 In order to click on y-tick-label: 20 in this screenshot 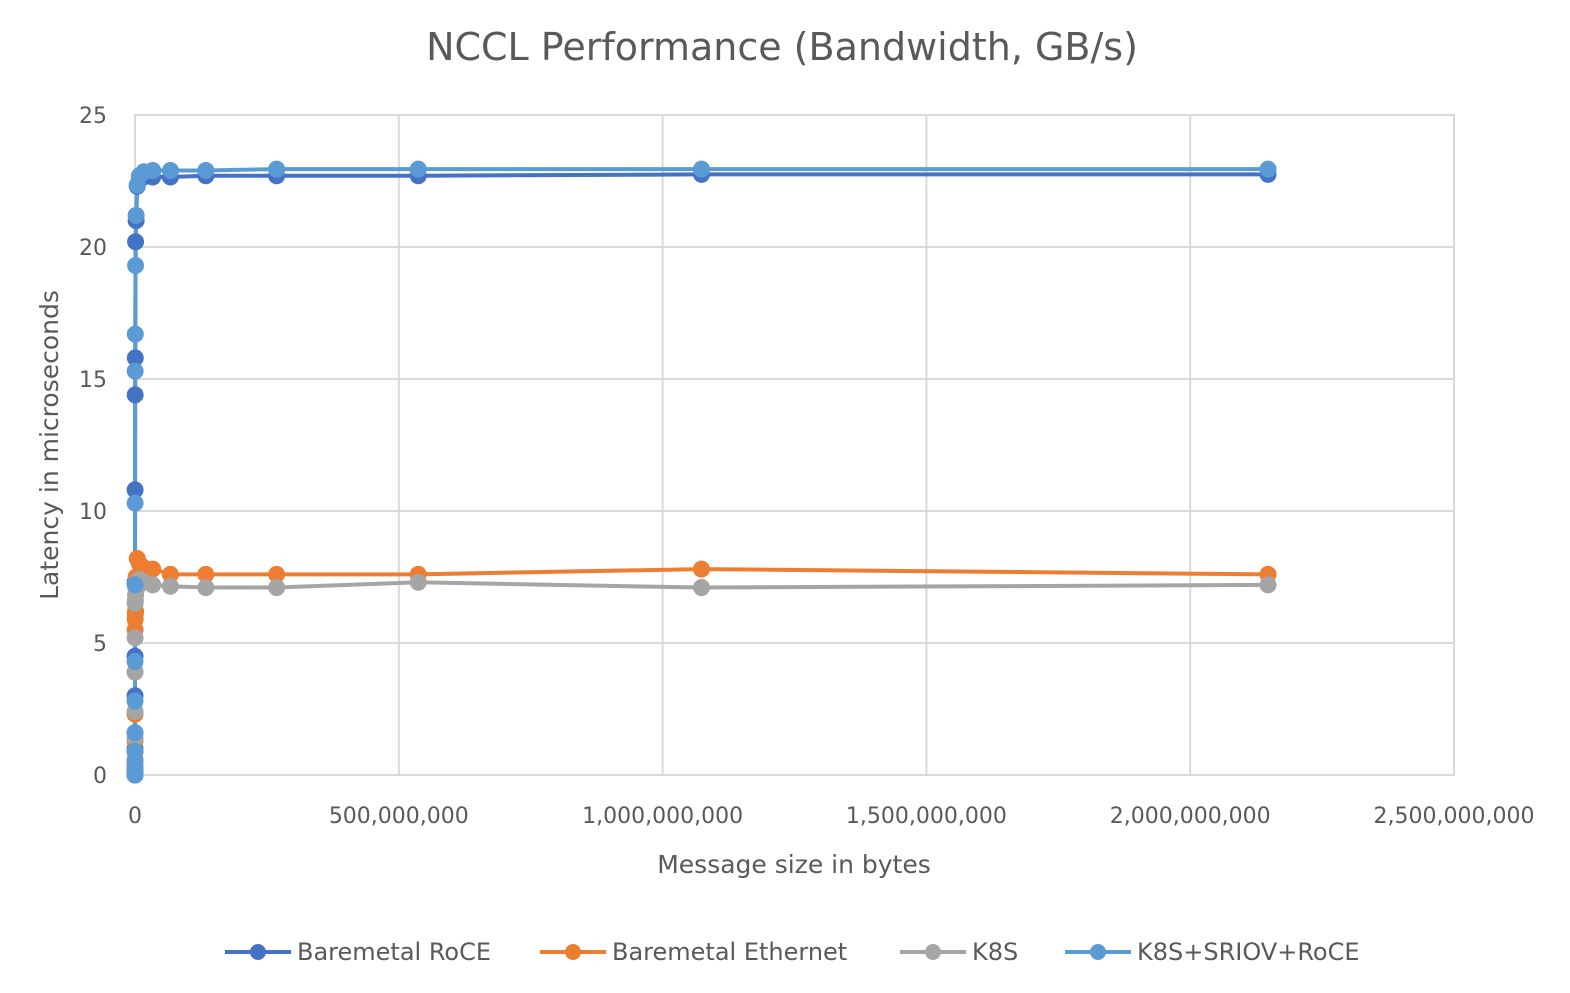, I will do `click(93, 248)`.